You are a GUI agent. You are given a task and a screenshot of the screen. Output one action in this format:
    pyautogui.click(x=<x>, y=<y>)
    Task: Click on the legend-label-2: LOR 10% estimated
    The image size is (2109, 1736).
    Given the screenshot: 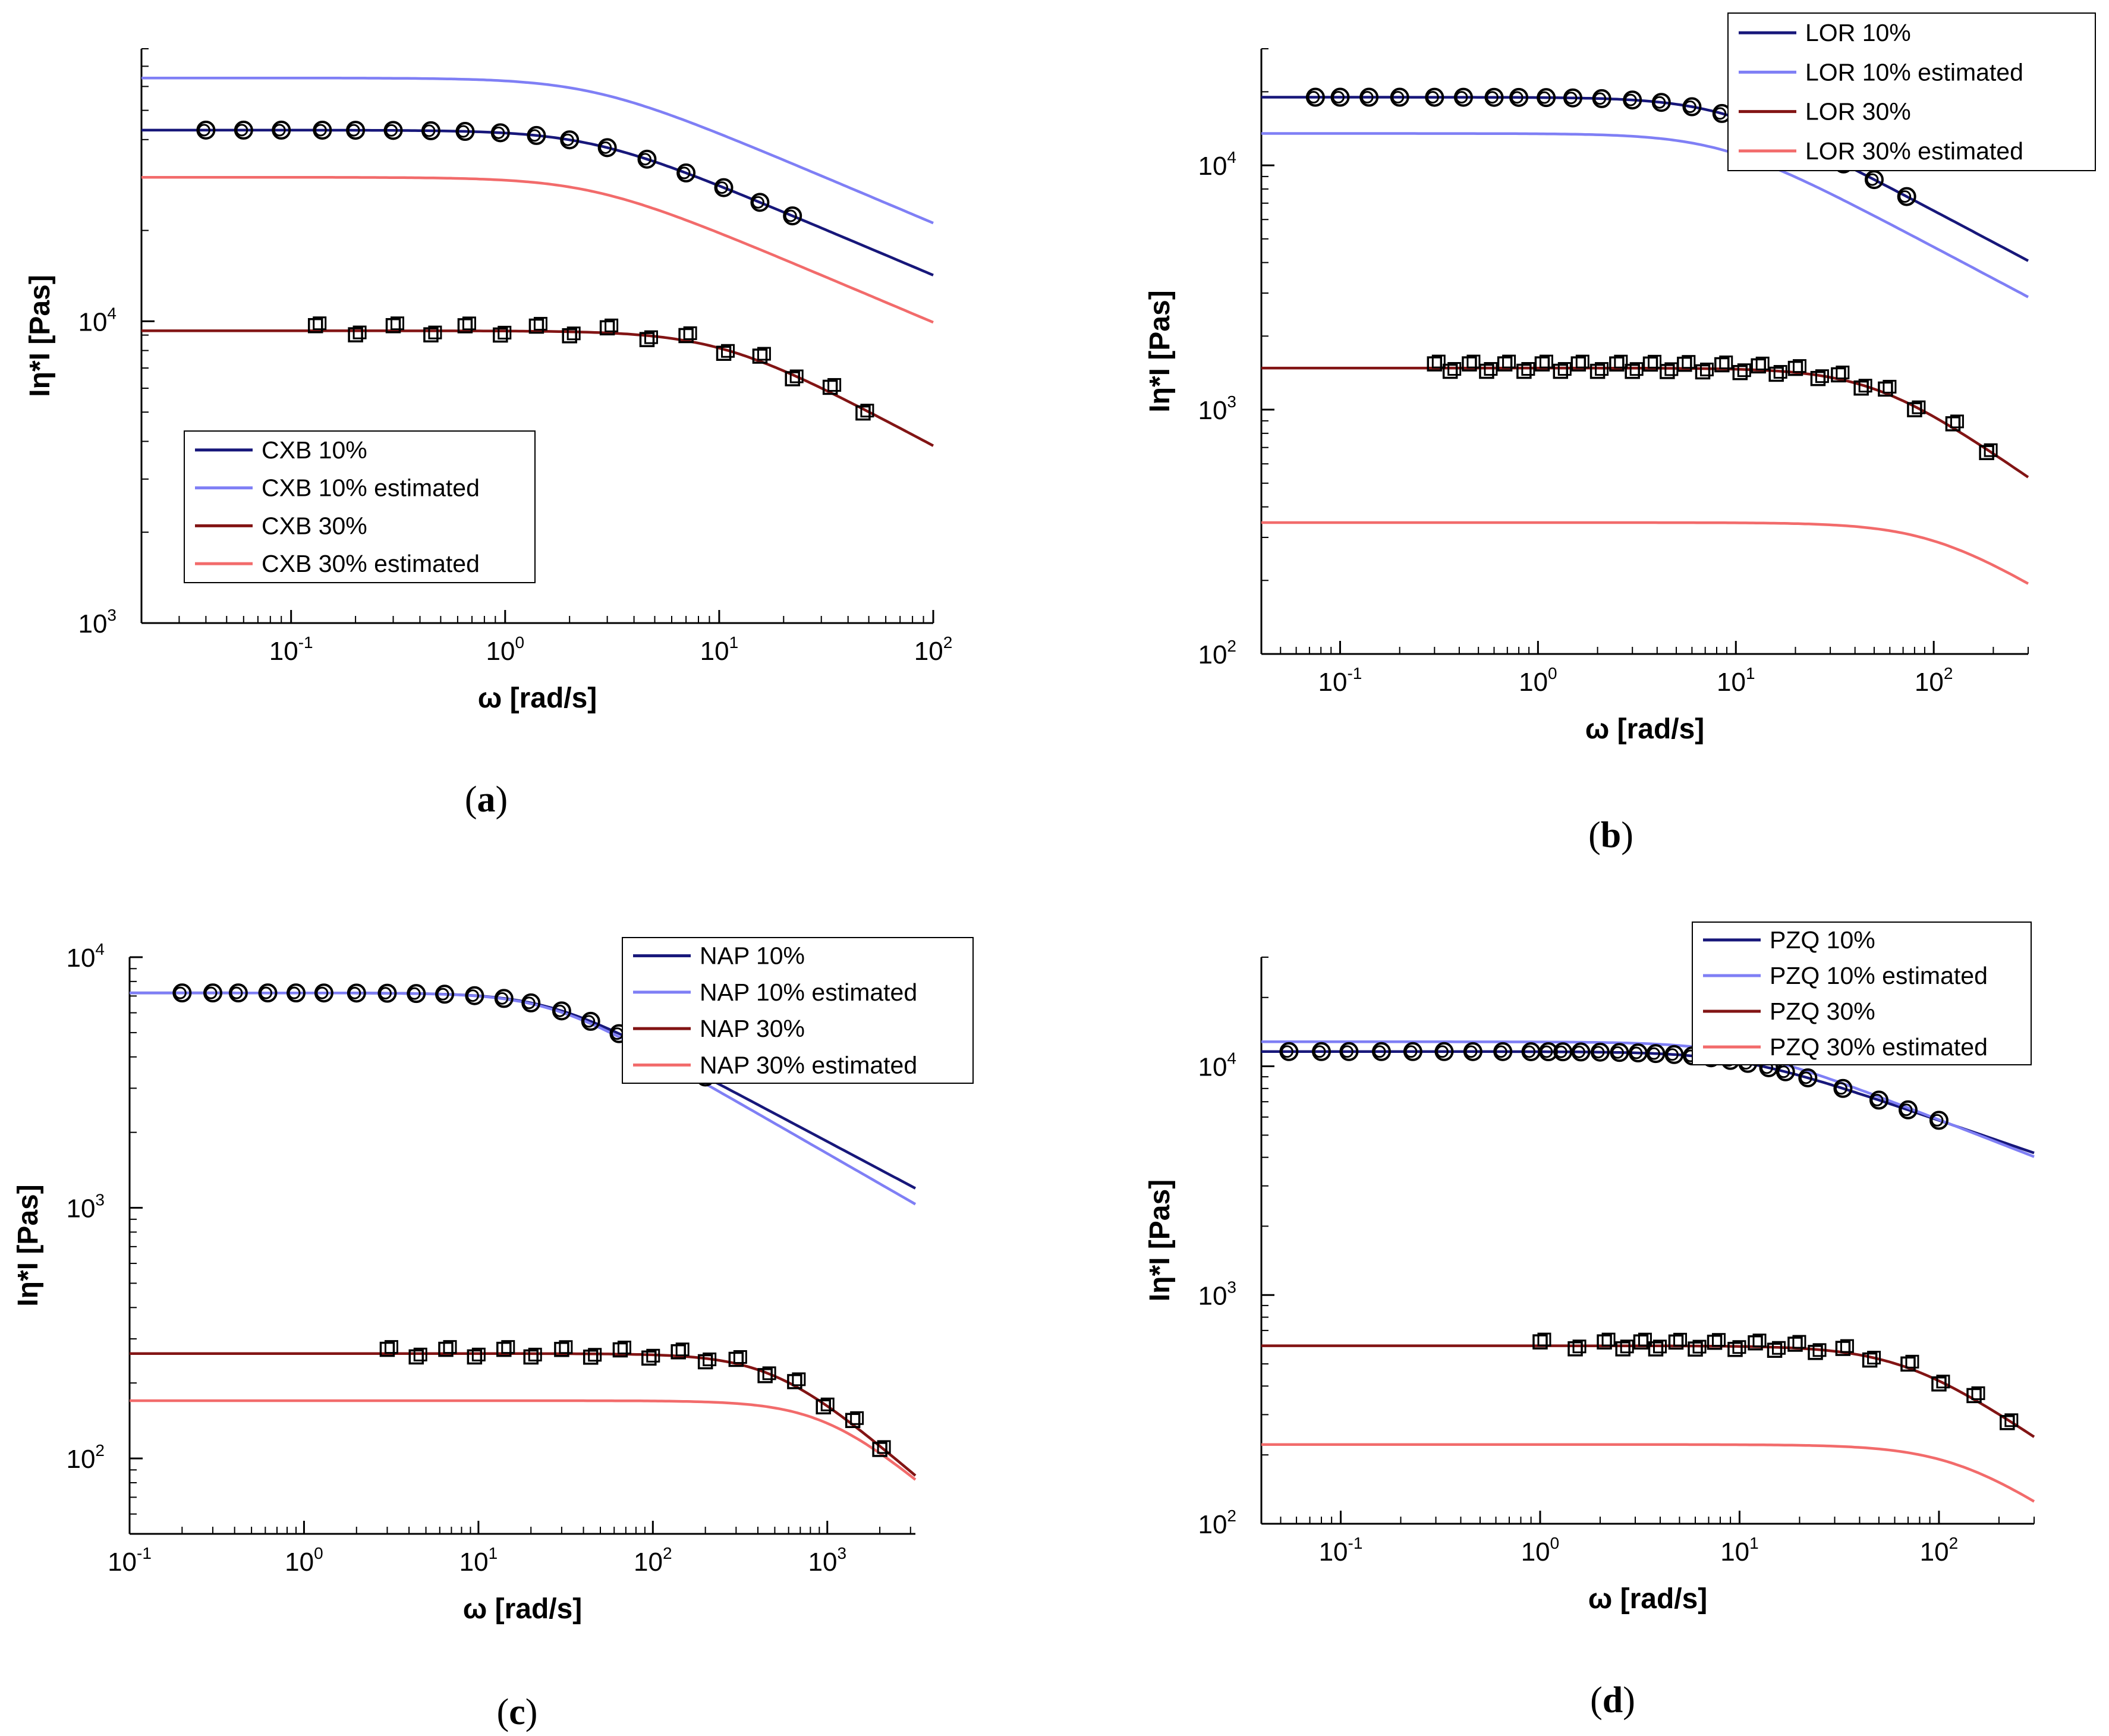 What is the action you would take?
    pyautogui.click(x=1914, y=72)
    